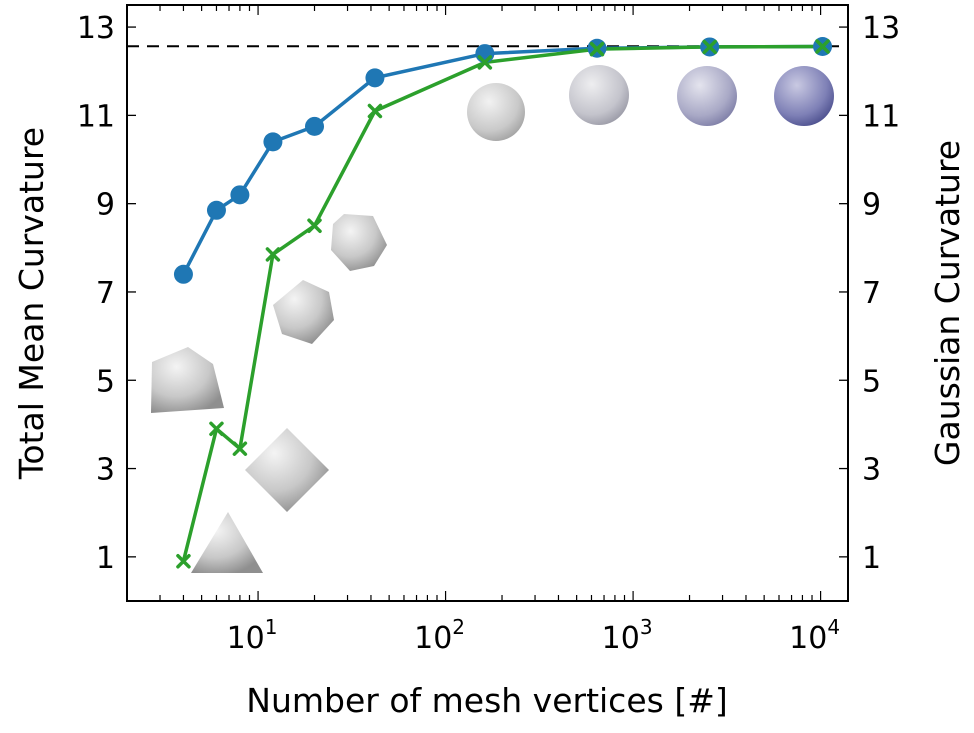 This screenshot has width=974, height=733. What do you see at coordinates (96, 116) in the screenshot?
I see `y-tick-label-left: 11` at bounding box center [96, 116].